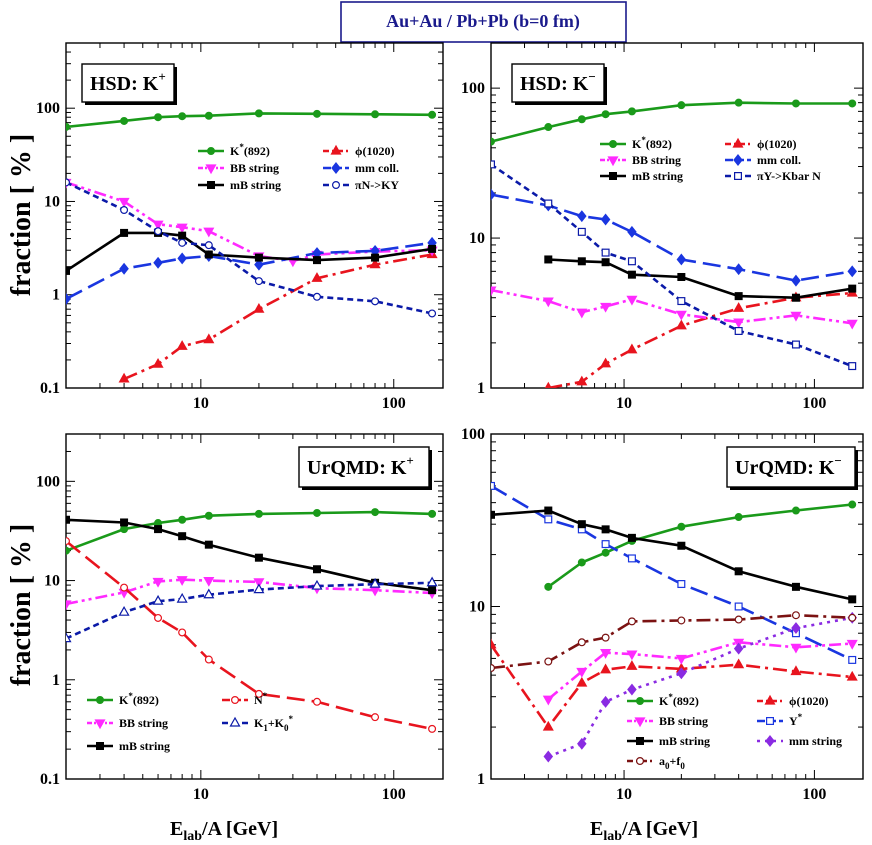 This screenshot has height=845, width=872. I want to click on y-tick-label: 1, so click(481, 779).